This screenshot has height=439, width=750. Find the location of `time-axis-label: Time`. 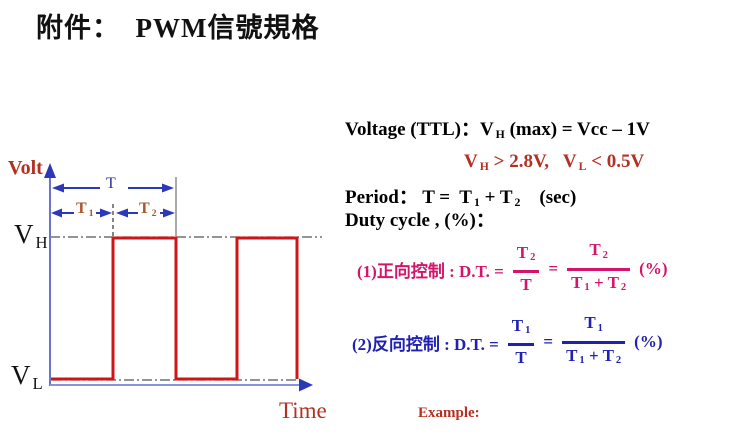

time-axis-label: Time is located at coordinates (303, 410).